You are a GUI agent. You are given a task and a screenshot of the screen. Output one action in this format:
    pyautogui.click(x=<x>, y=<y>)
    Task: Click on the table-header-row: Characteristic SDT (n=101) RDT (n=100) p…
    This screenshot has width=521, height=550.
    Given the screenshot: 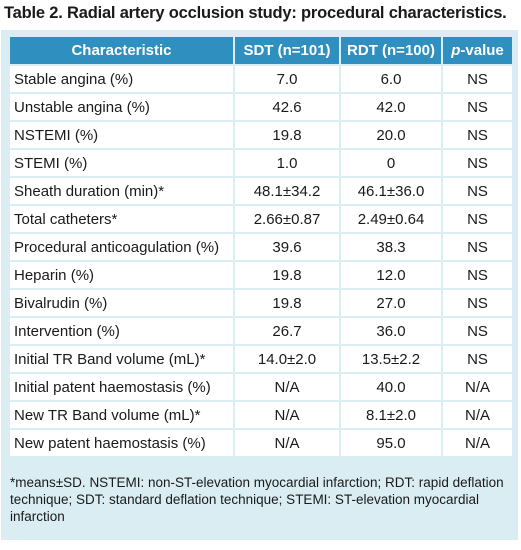 What is the action you would take?
    pyautogui.click(x=261, y=51)
    